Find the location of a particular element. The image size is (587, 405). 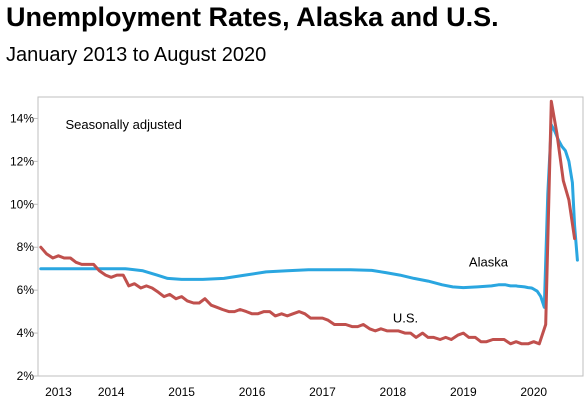

y-tick-label: 2% is located at coordinates (26, 376).